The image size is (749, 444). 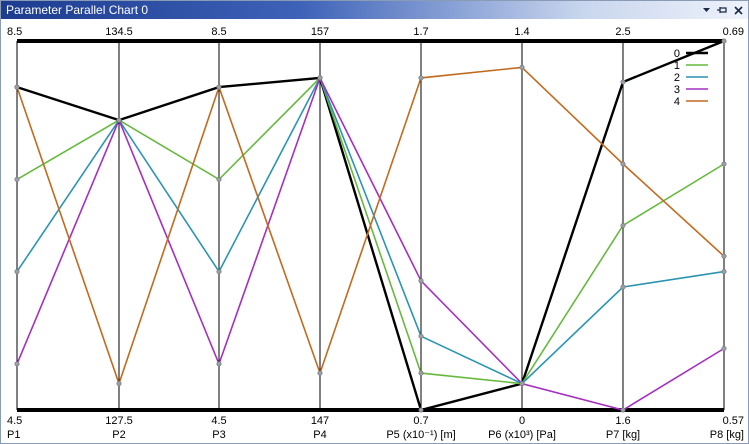 What do you see at coordinates (706, 10) in the screenshot?
I see `chevron-down-icon` at bounding box center [706, 10].